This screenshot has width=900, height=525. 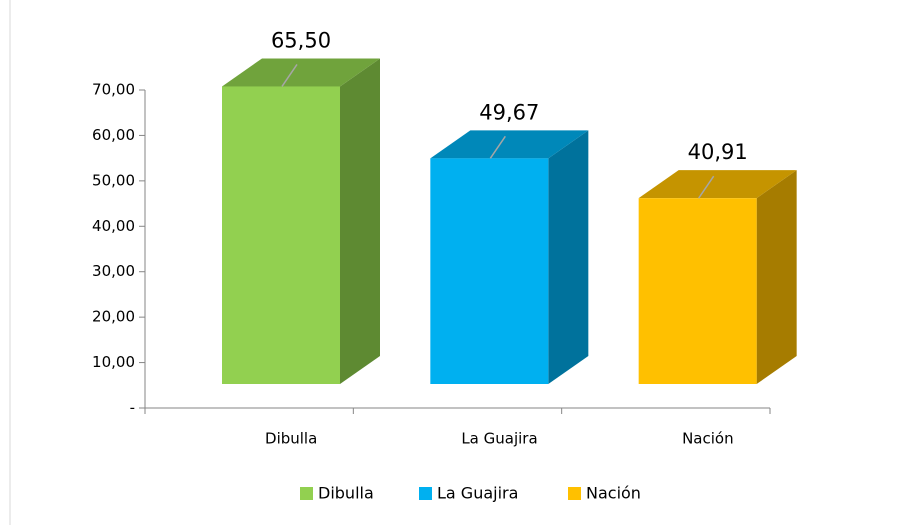 What do you see at coordinates (499, 439) in the screenshot?
I see `x-tick-label: La Guajira` at bounding box center [499, 439].